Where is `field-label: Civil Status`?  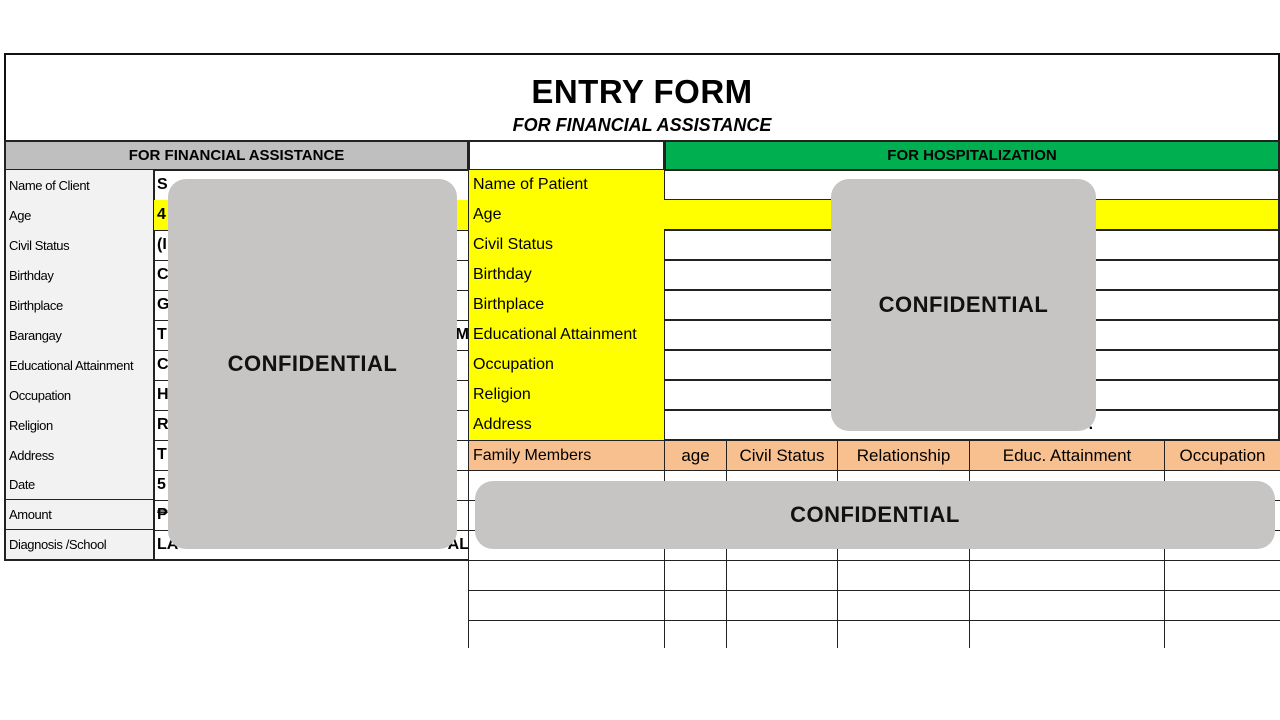 field-label: Civil Status is located at coordinates (79, 245).